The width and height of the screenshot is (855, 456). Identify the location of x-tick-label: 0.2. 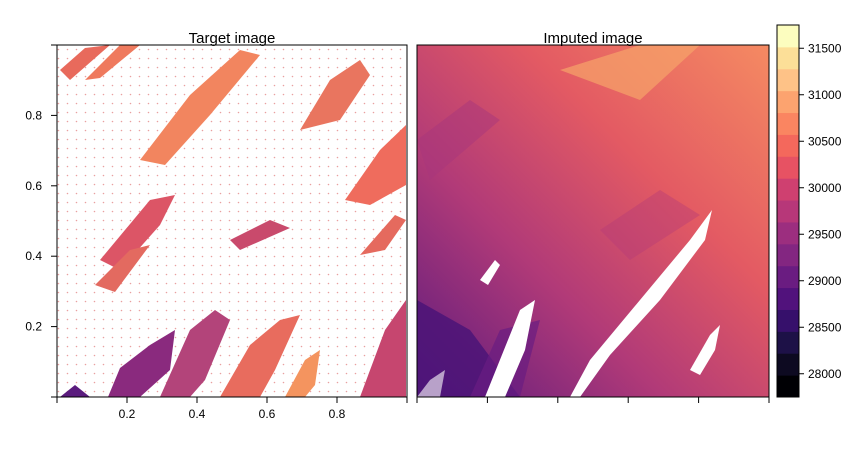
(127, 414).